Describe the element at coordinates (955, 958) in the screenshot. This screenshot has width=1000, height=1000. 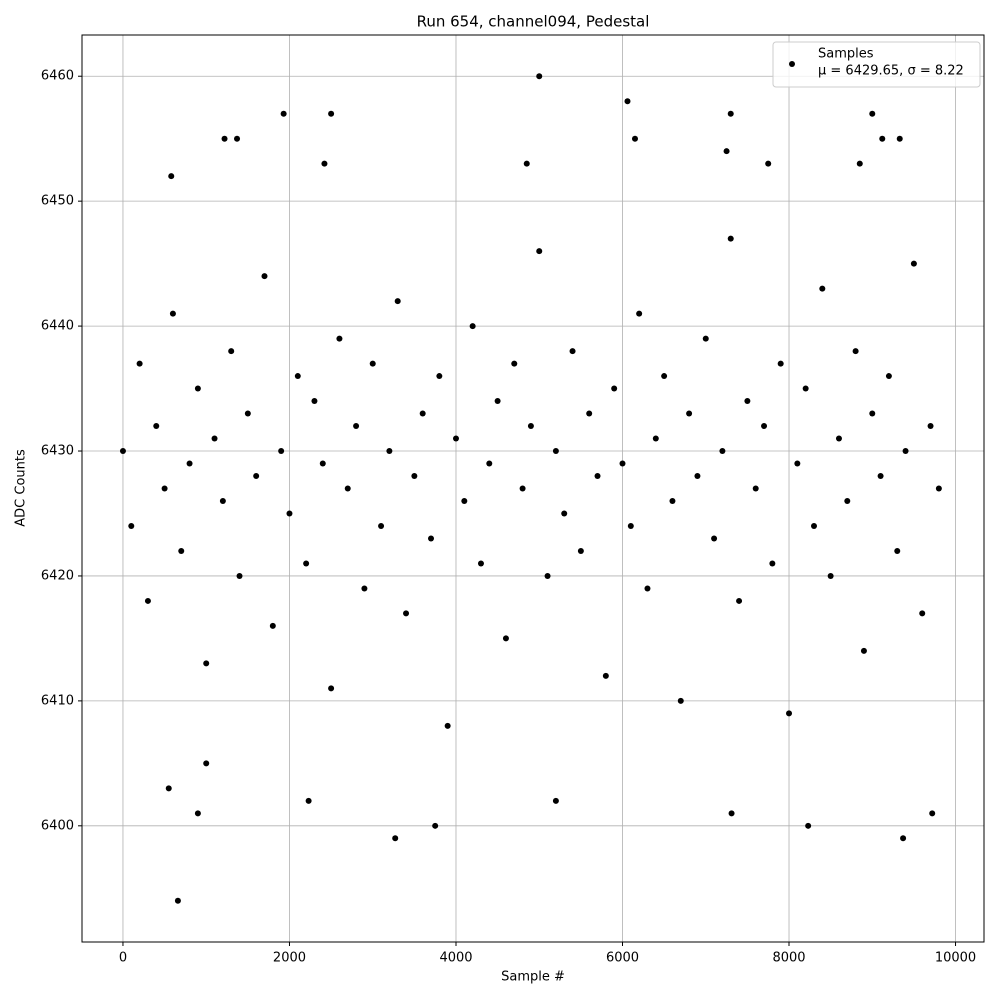
I see `x-tick-label: 10000` at that location.